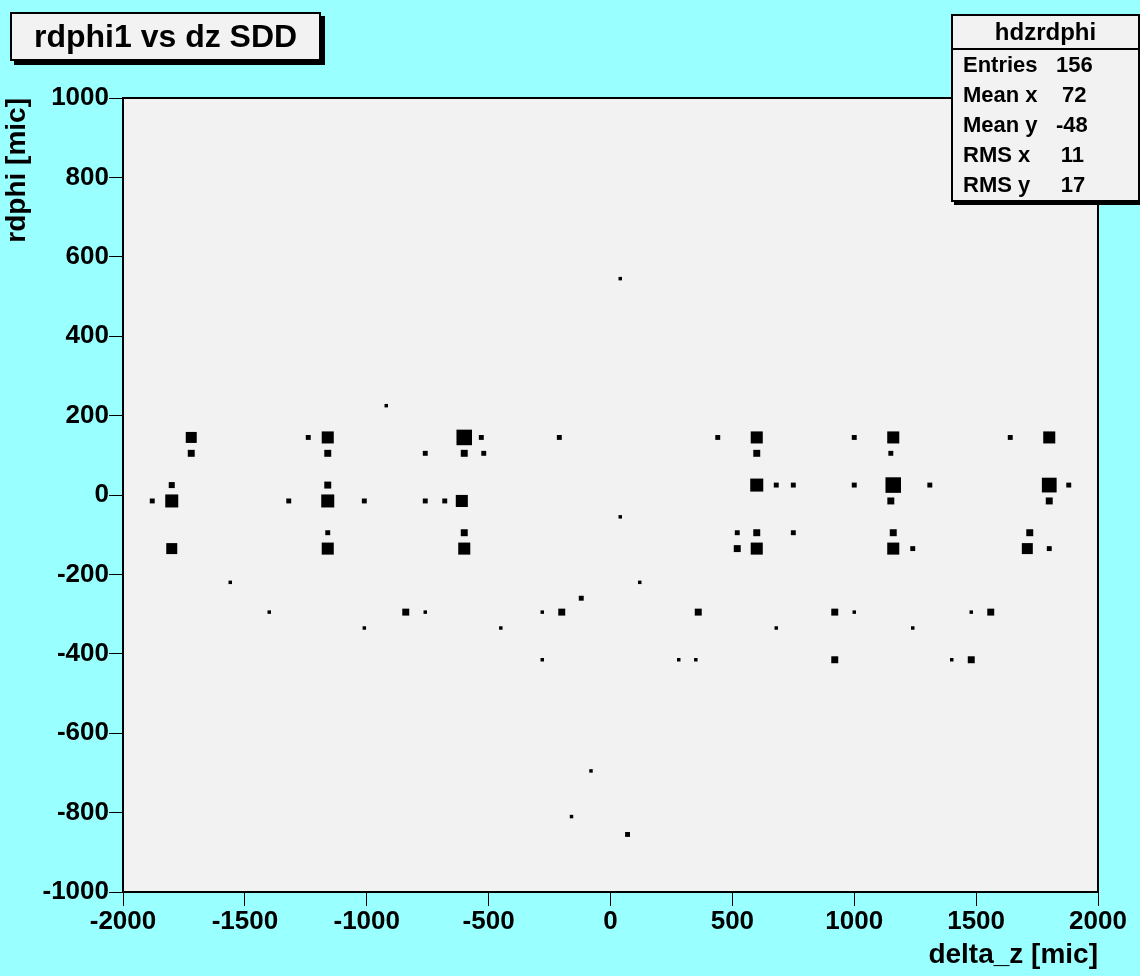  Describe the element at coordinates (1024, 155) in the screenshot. I see `annotation: RMS x 11` at that location.